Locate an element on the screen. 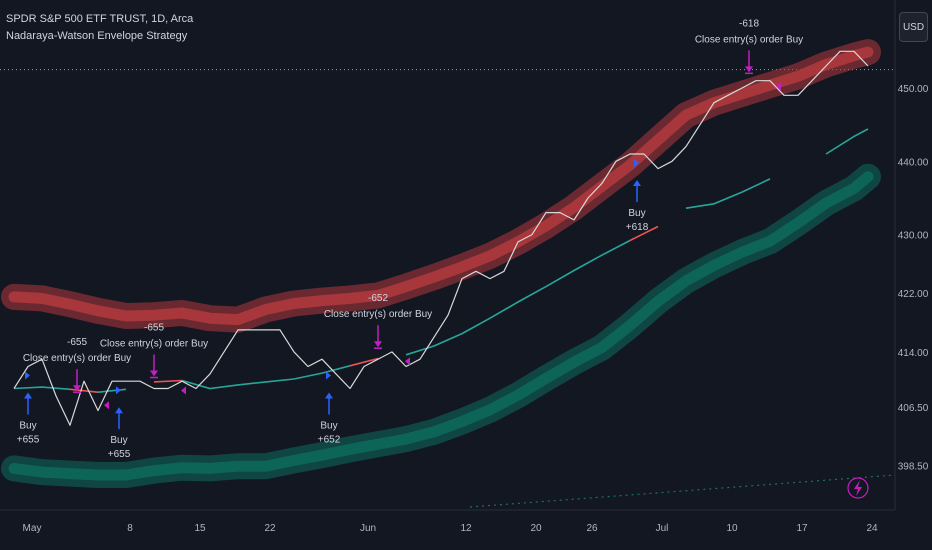 The height and width of the screenshot is (550, 932). symbol-title: SPDR S&P 500 ETF TRUST, 1D, Arca is located at coordinates (100, 19).